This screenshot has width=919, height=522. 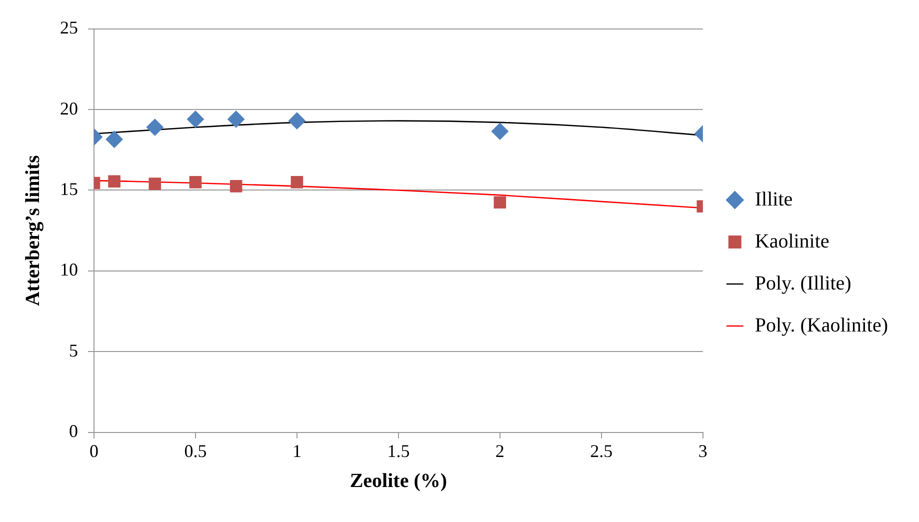 I want to click on y-tick-label: 15, so click(x=69, y=188).